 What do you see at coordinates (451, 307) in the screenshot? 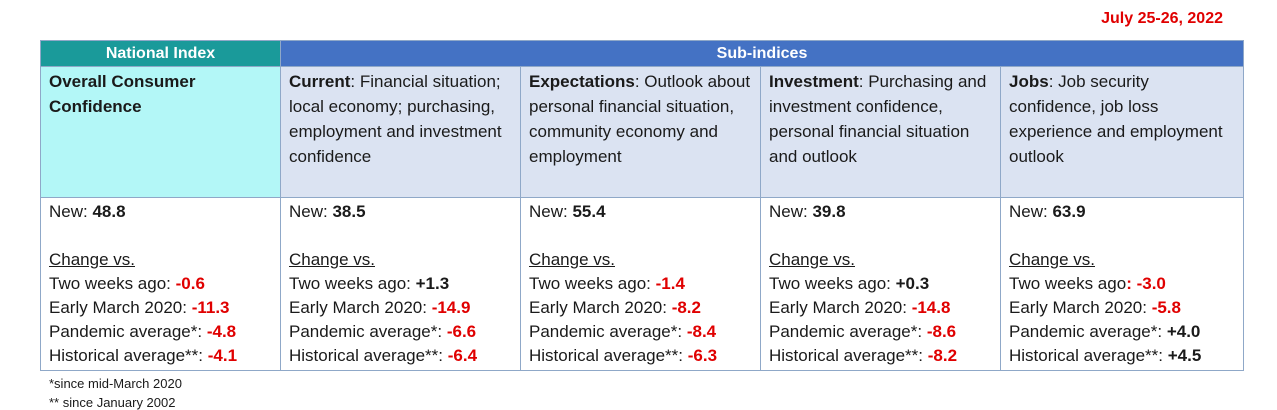
I see `change-value: -14.9` at bounding box center [451, 307].